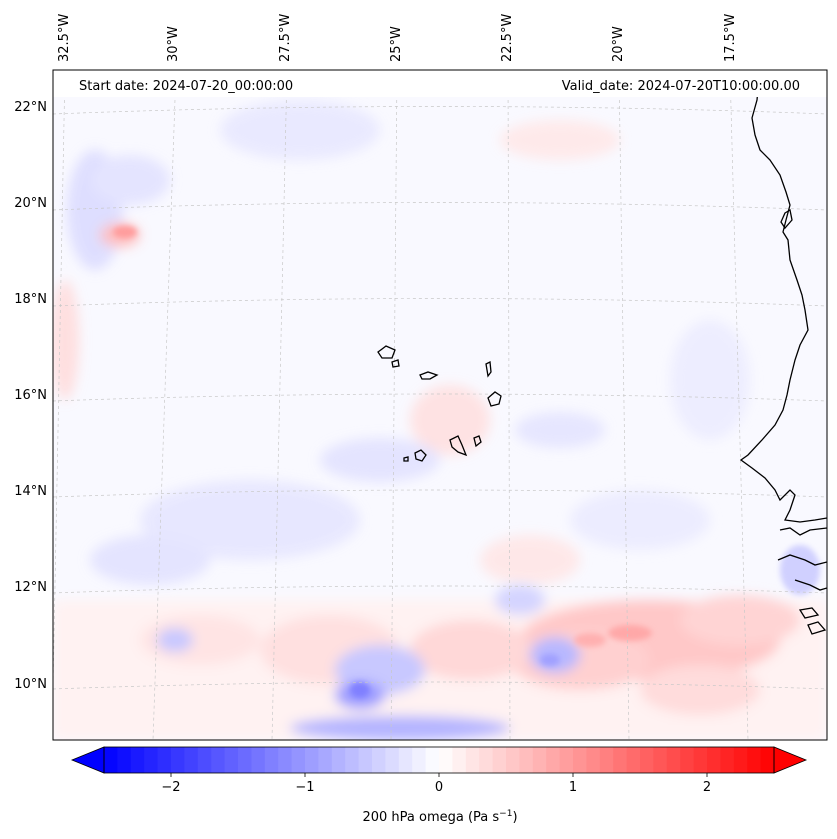  Describe the element at coordinates (507, 38) in the screenshot. I see `lon-label-22-5w: 22.5°W` at that location.